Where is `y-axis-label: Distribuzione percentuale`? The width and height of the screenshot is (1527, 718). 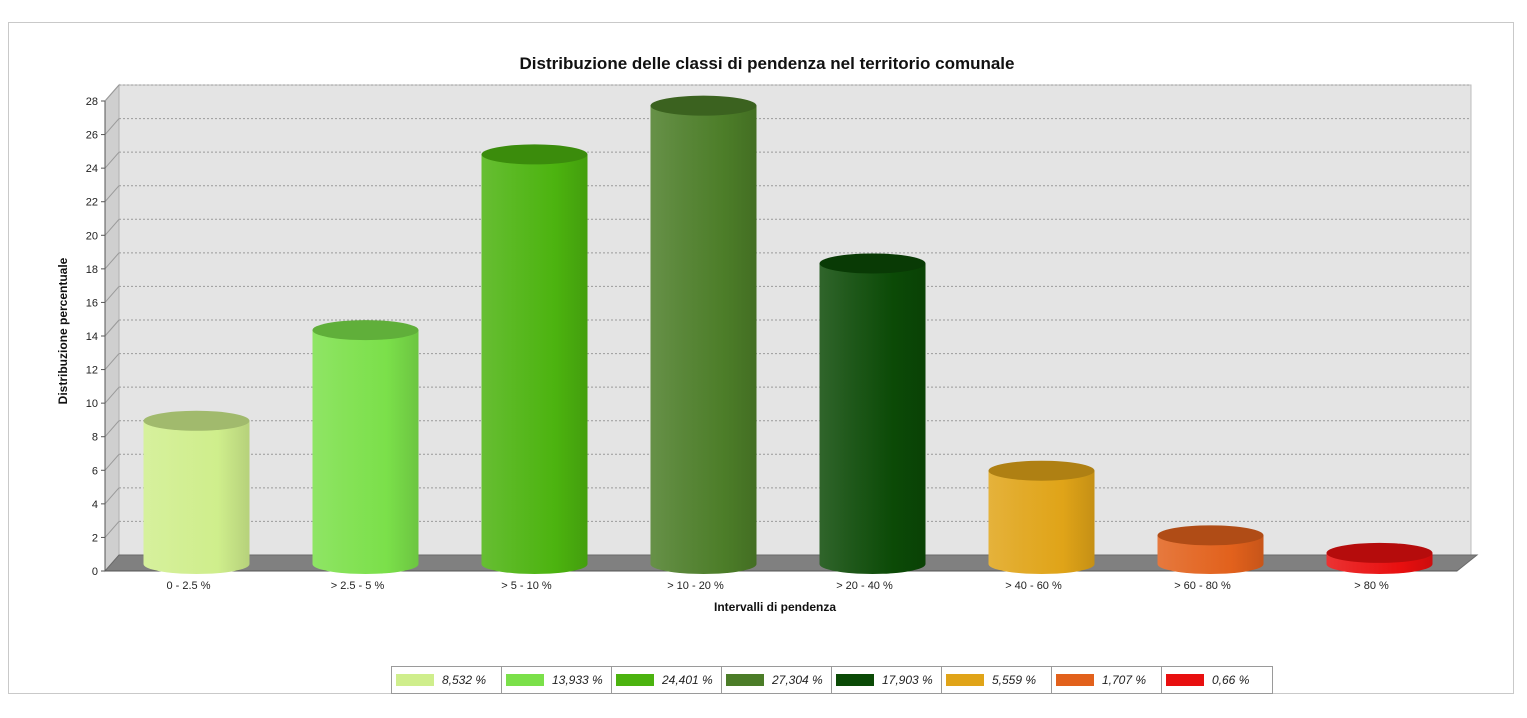 y-axis-label: Distribuzione percentuale is located at coordinates (63, 330).